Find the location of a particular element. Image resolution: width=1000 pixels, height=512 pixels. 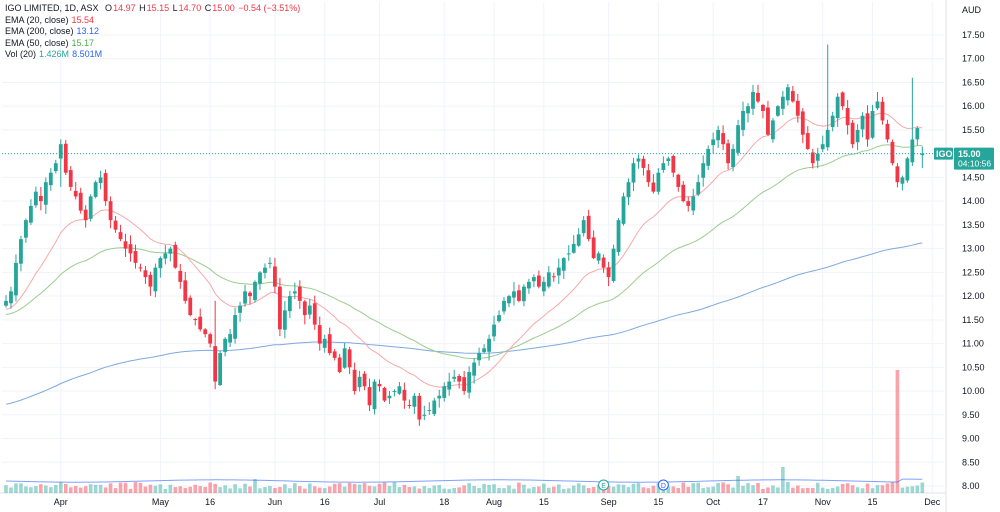

event-marker-label: D is located at coordinates (663, 486).